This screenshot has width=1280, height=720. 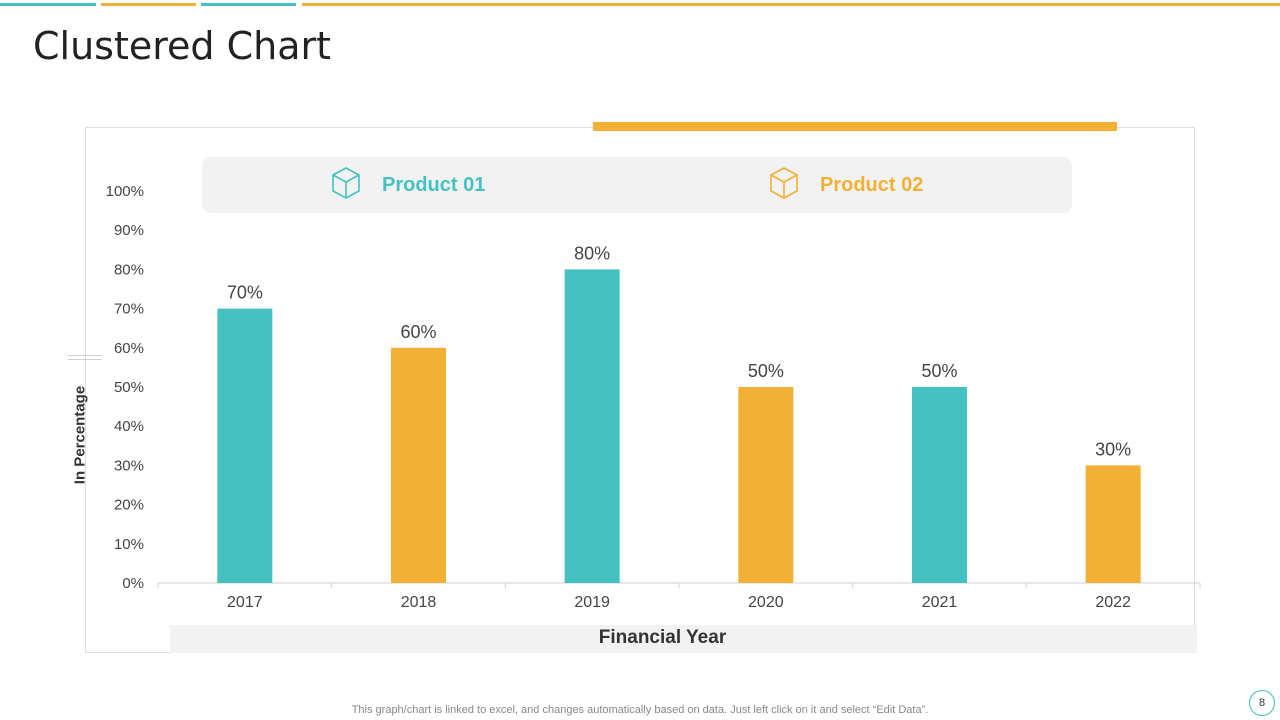 I want to click on chart-accent-bar, so click(x=855, y=126).